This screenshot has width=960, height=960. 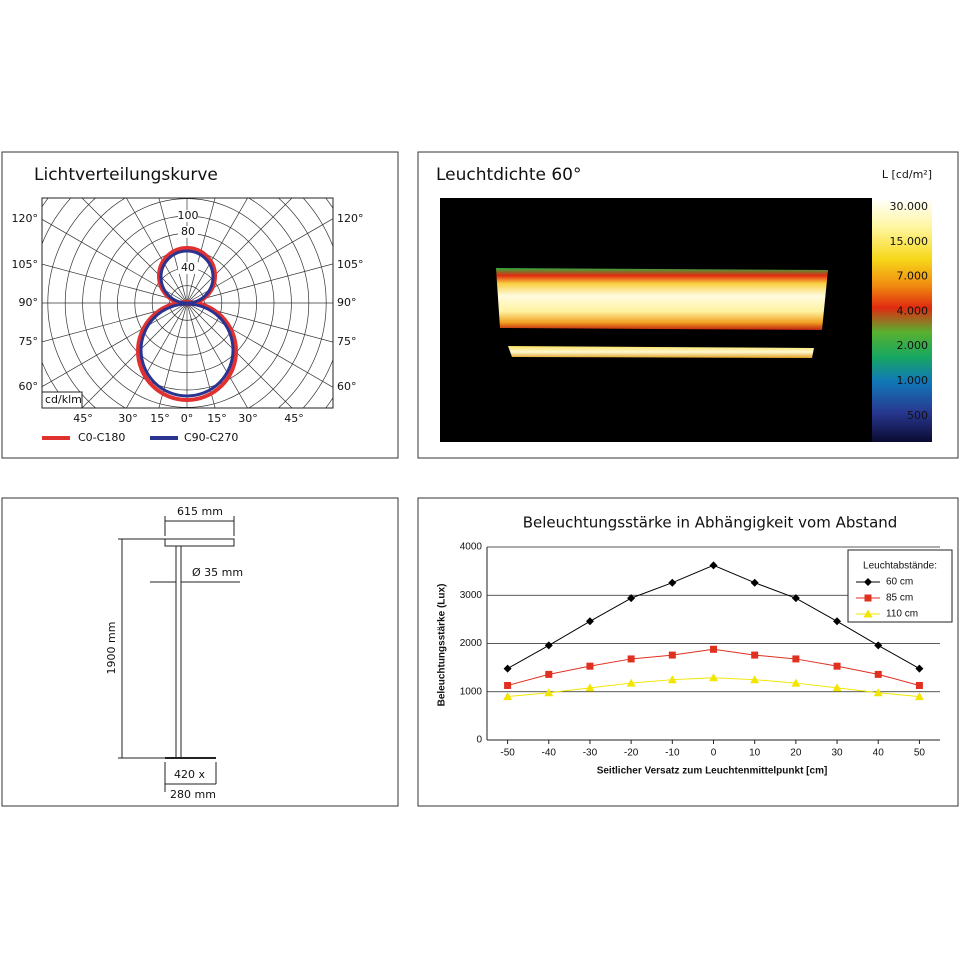 What do you see at coordinates (471, 643) in the screenshot?
I see `y-tick-label: 2000` at bounding box center [471, 643].